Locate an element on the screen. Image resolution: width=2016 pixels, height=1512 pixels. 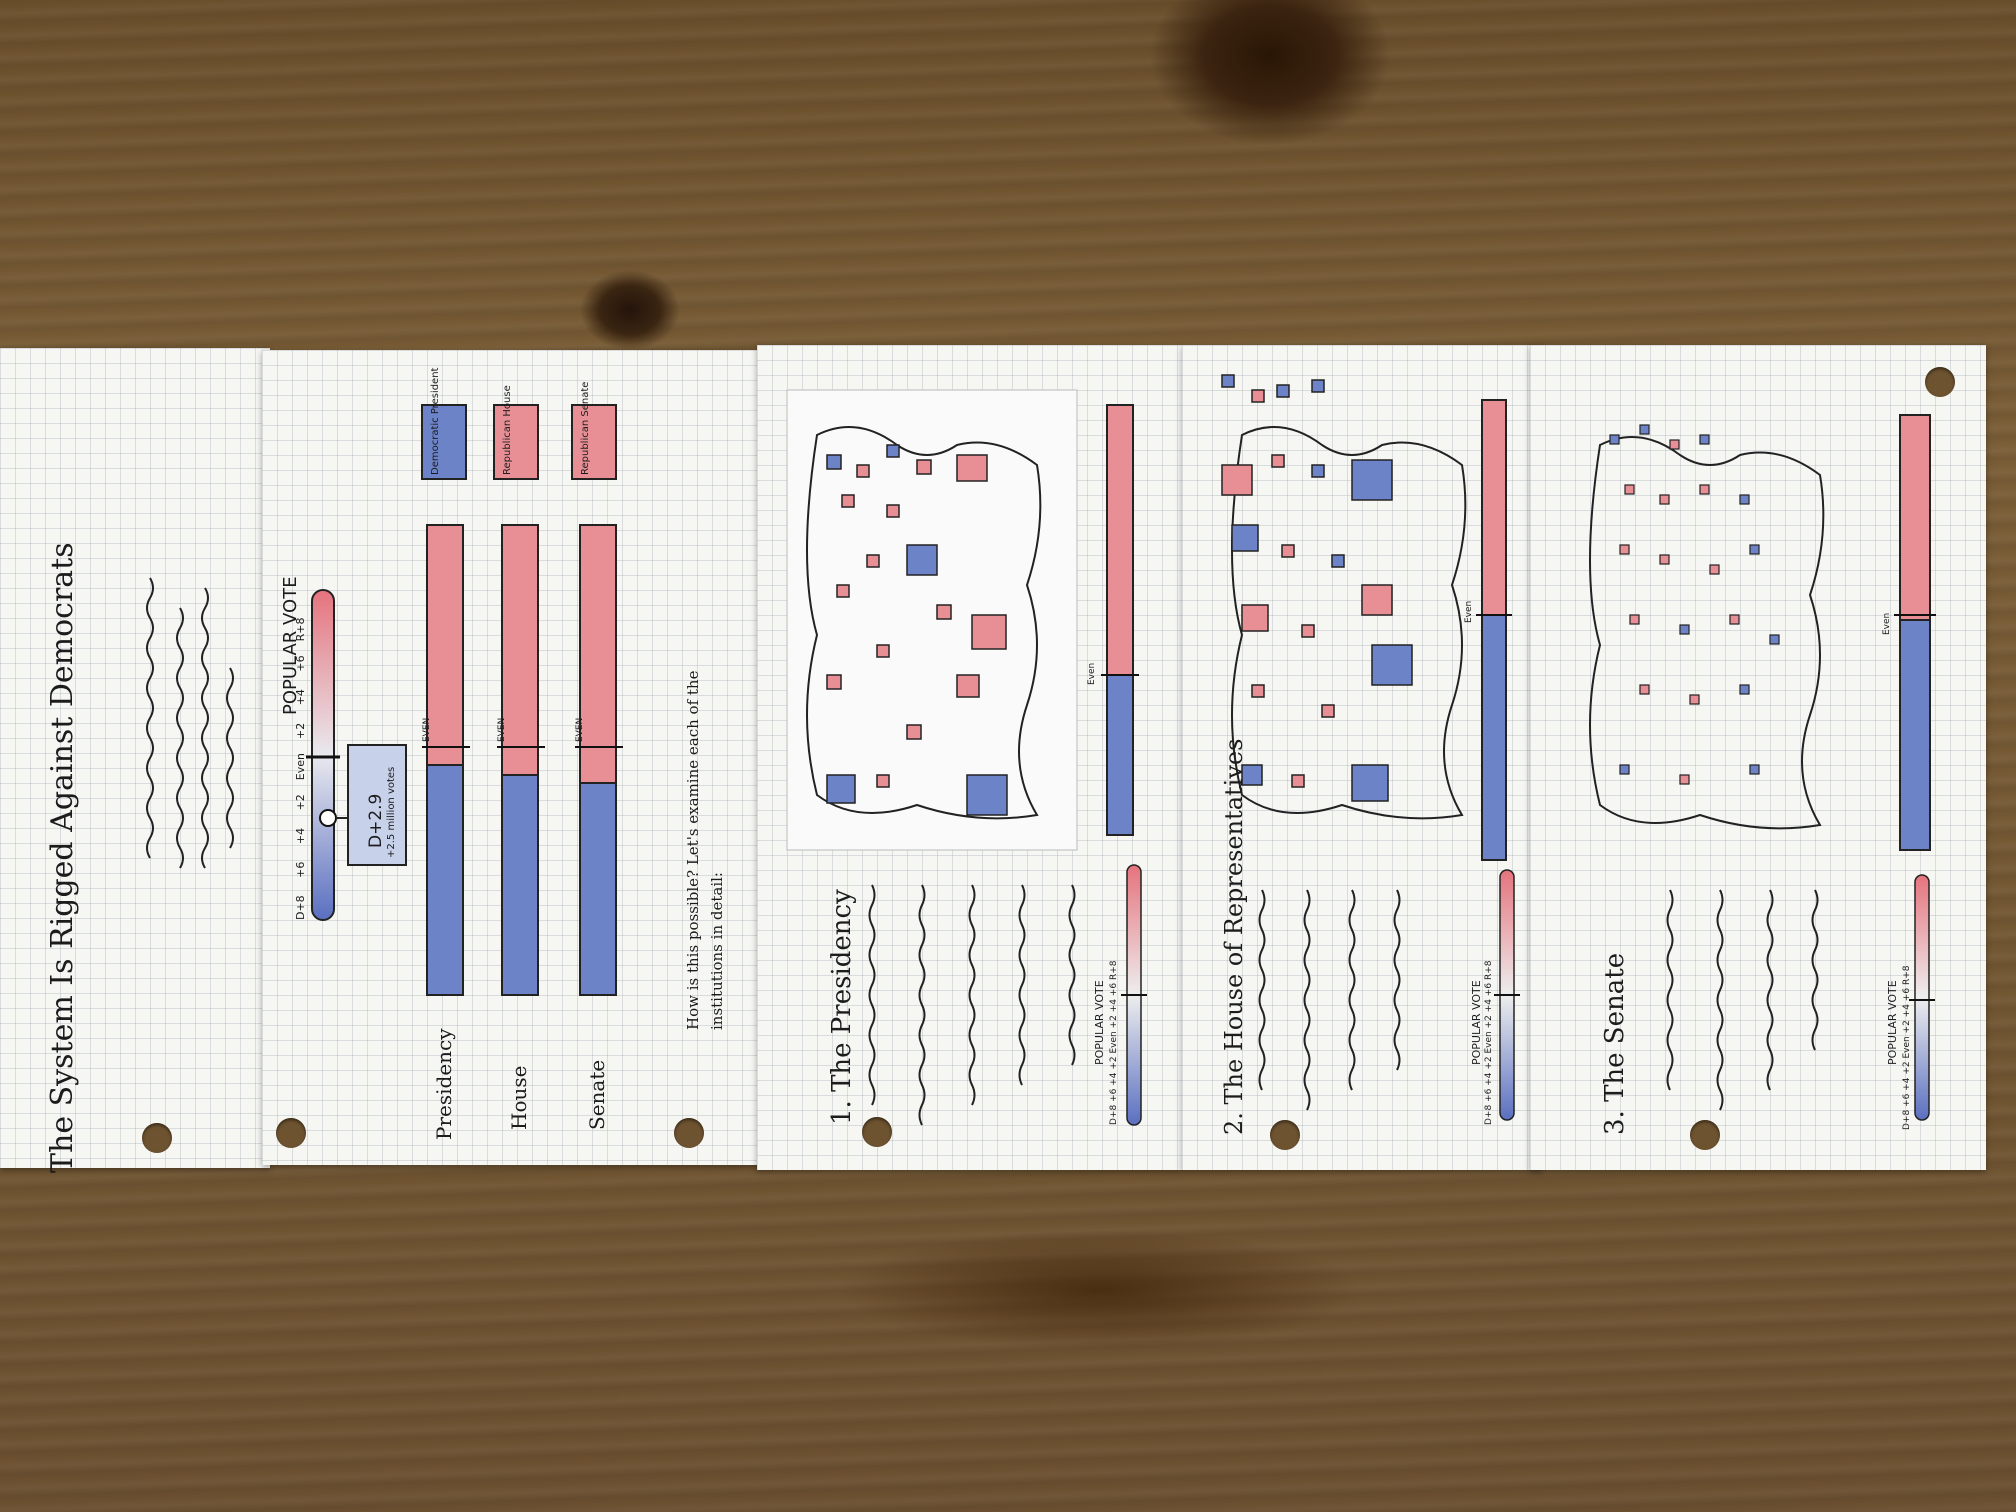
even-label-presidency-map: Even is located at coordinates (1092, 673).